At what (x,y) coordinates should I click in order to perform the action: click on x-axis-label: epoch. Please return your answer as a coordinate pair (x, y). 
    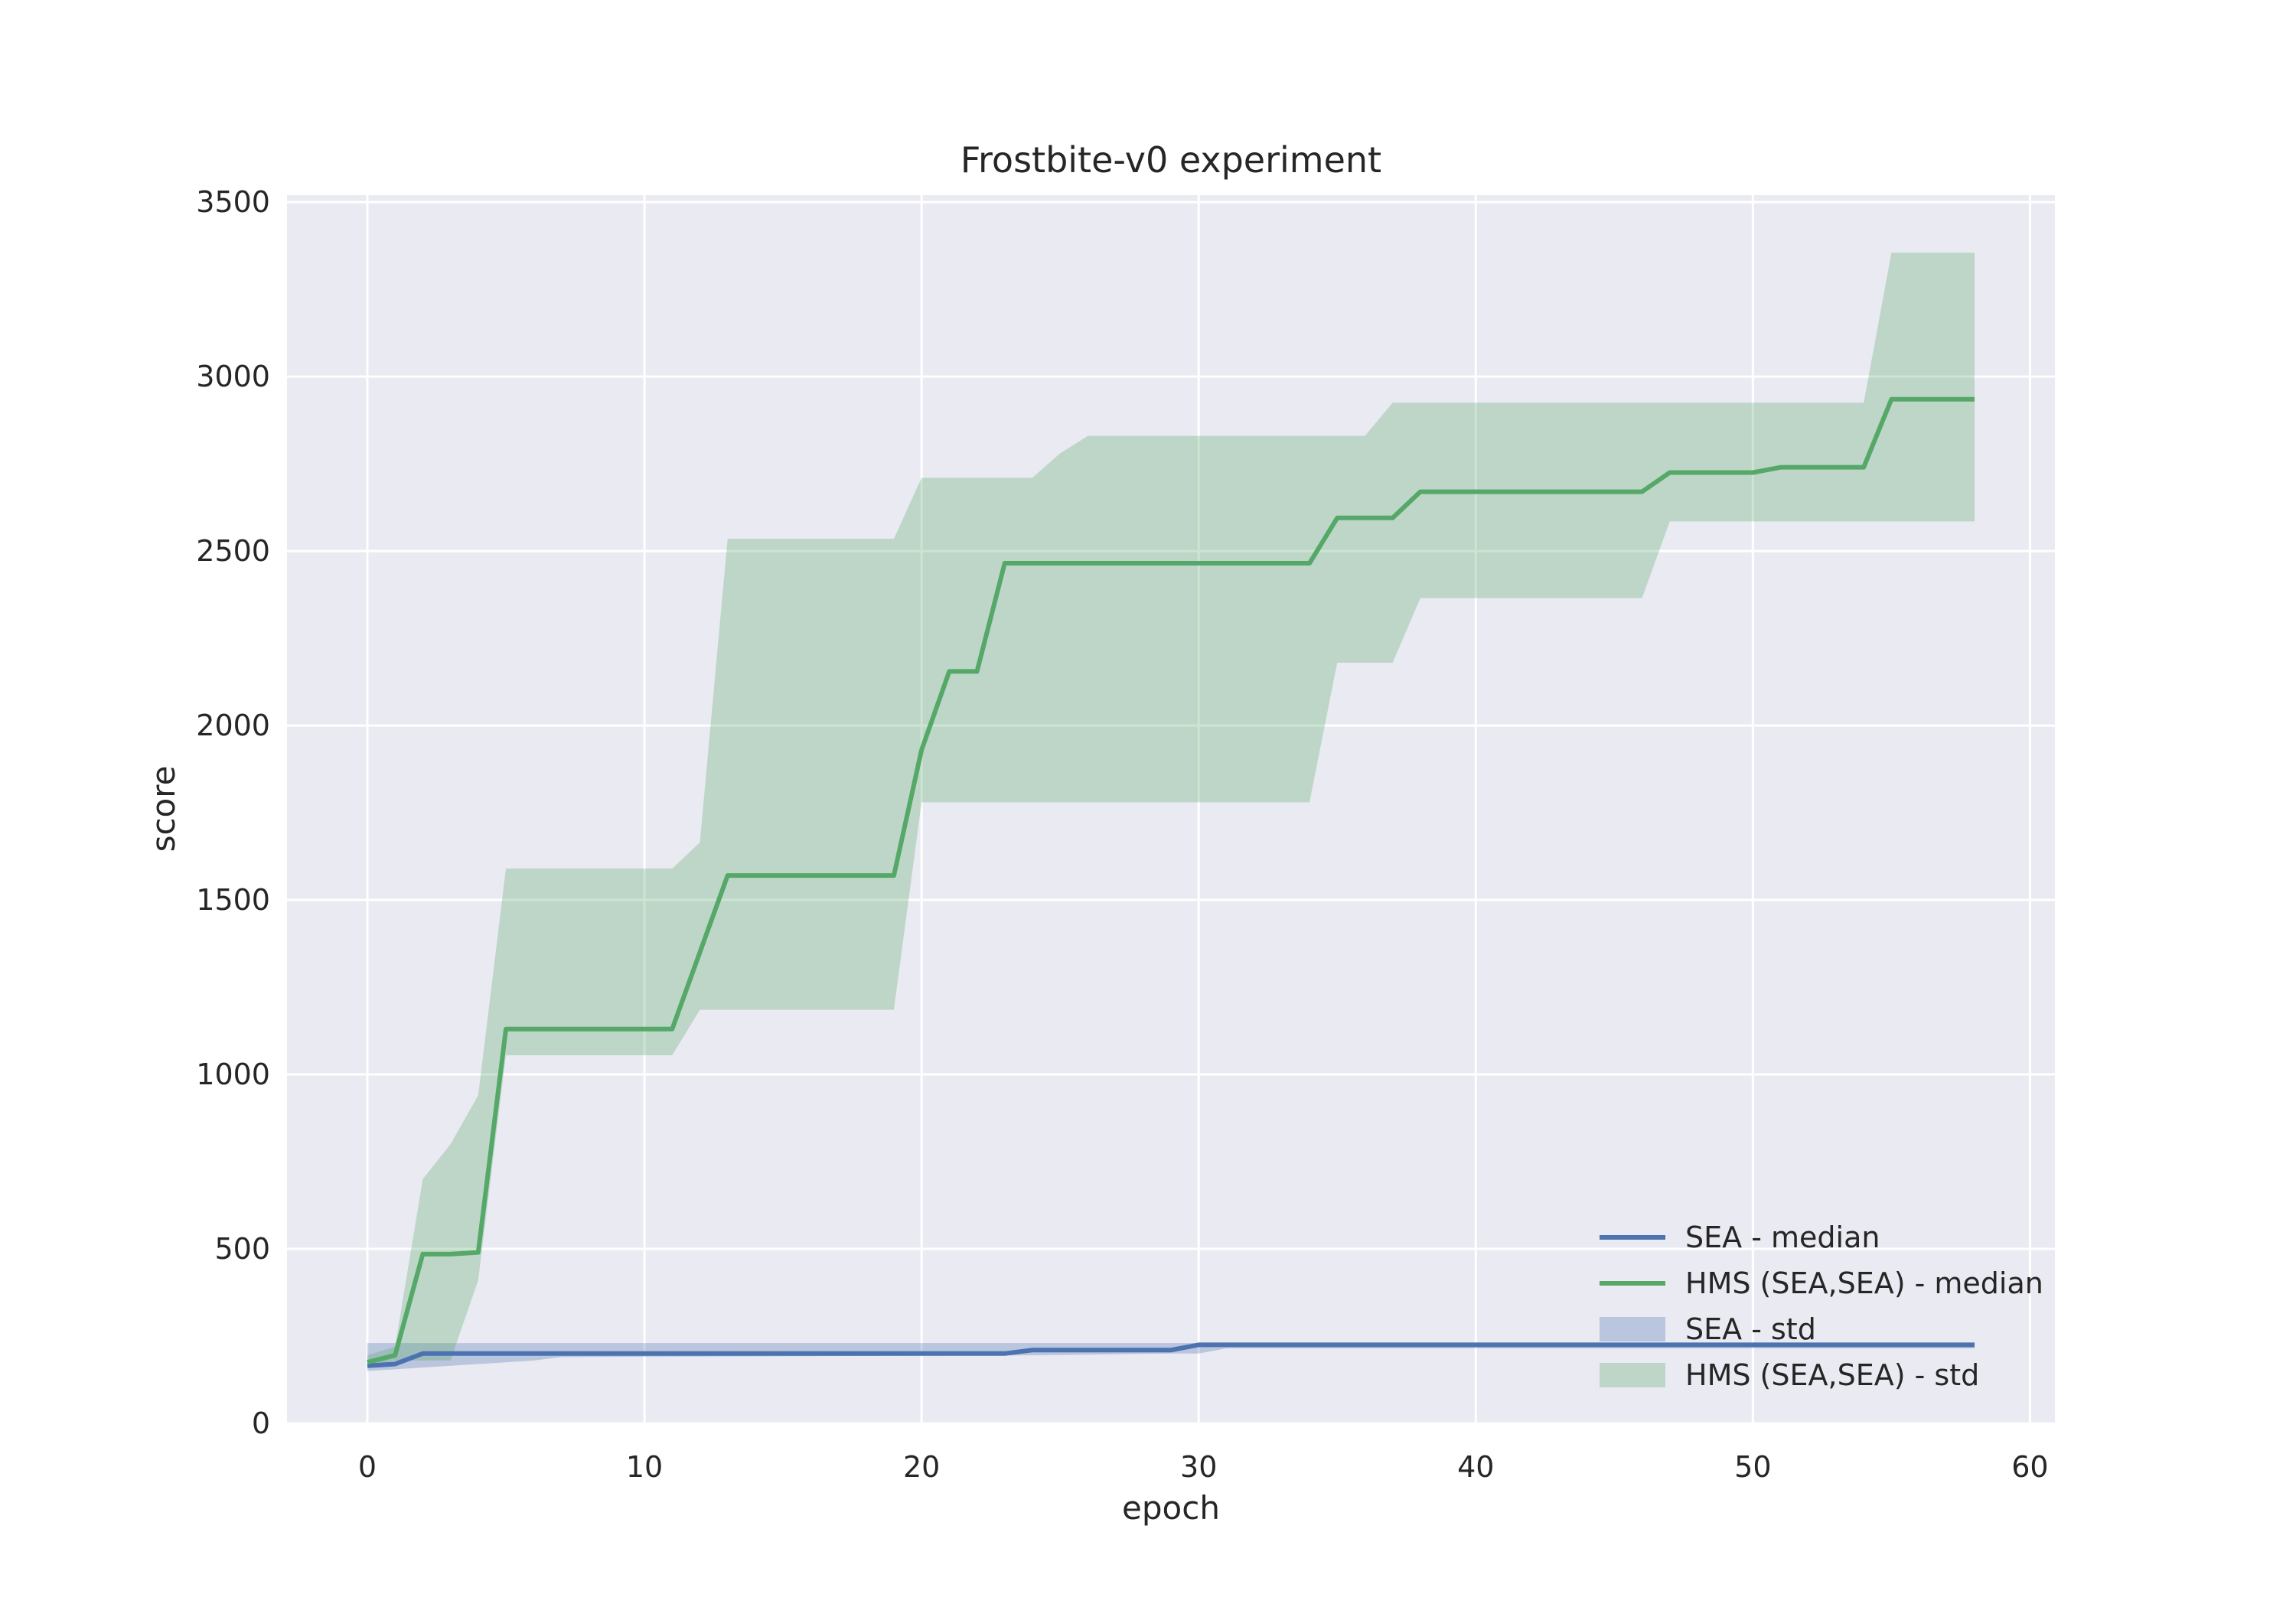
    Looking at the image, I should click on (1171, 1508).